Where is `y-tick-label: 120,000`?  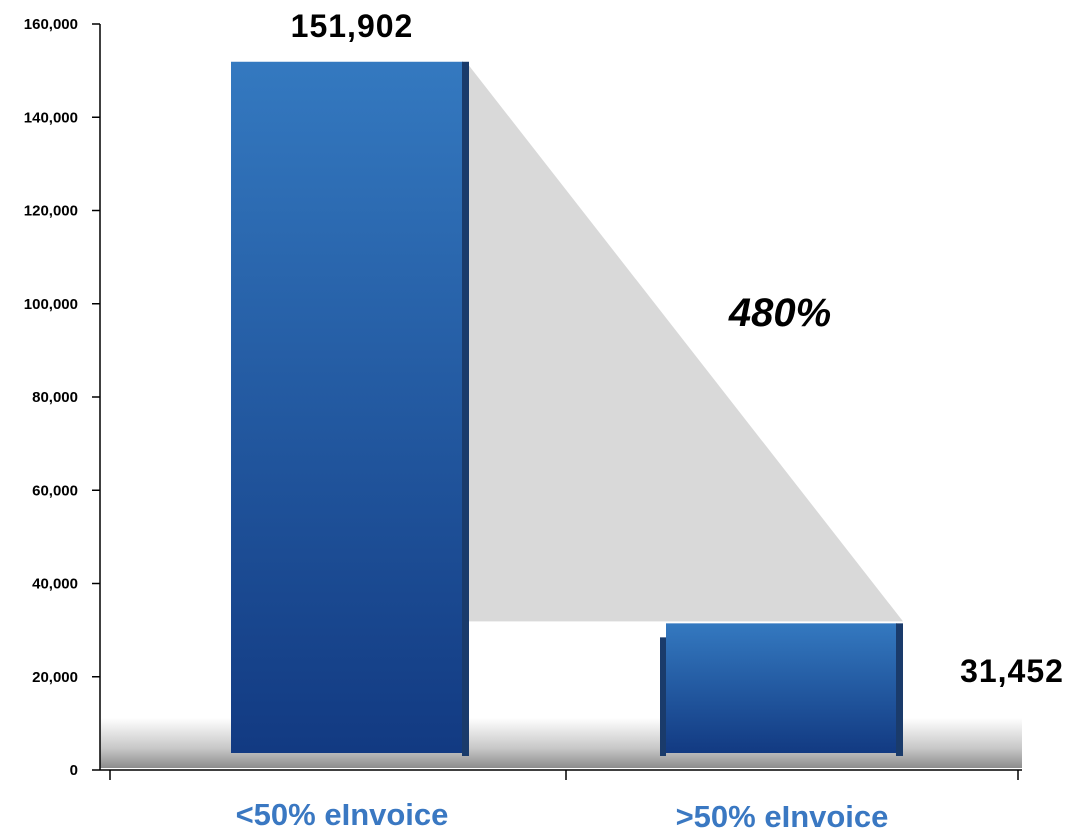
y-tick-label: 120,000 is located at coordinates (51, 211).